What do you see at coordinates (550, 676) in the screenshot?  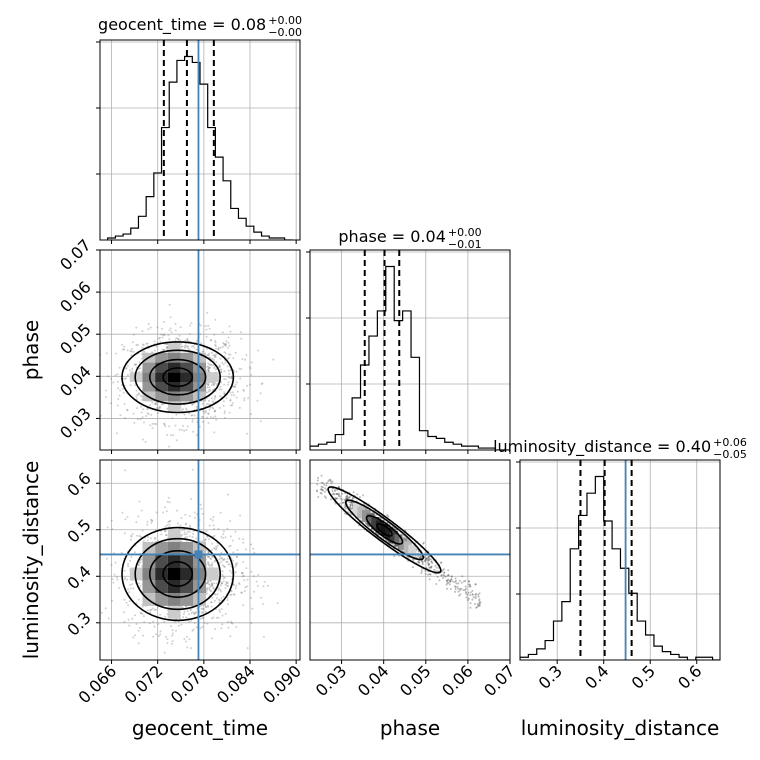 I see `x-tick-label-luminosity-distance: 0.3` at bounding box center [550, 676].